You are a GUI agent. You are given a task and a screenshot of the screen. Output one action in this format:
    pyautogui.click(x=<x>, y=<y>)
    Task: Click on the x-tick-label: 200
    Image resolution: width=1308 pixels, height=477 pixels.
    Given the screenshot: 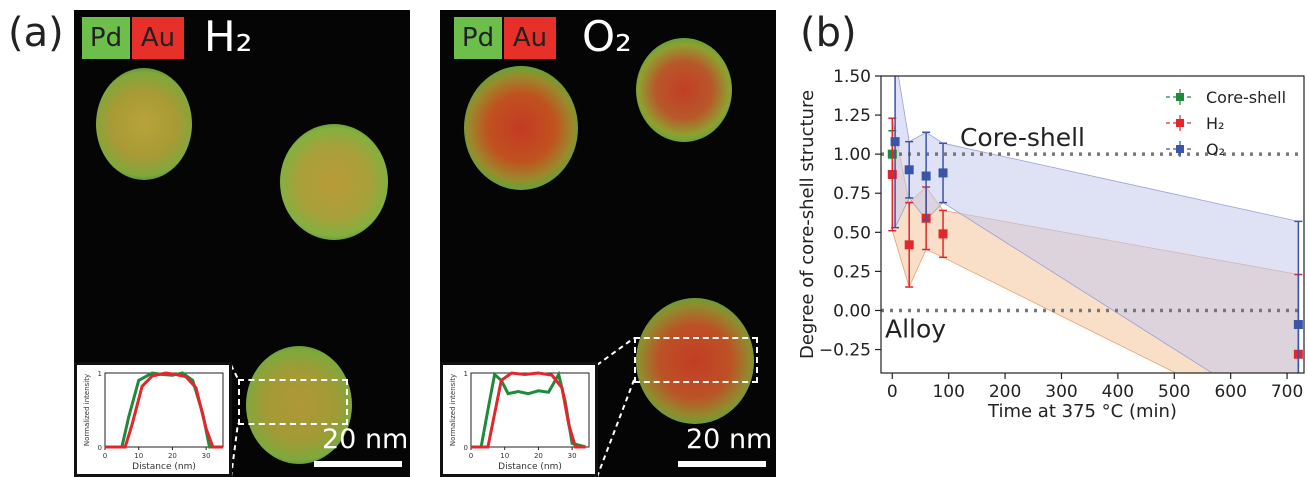 What is the action you would take?
    pyautogui.click(x=1005, y=392)
    